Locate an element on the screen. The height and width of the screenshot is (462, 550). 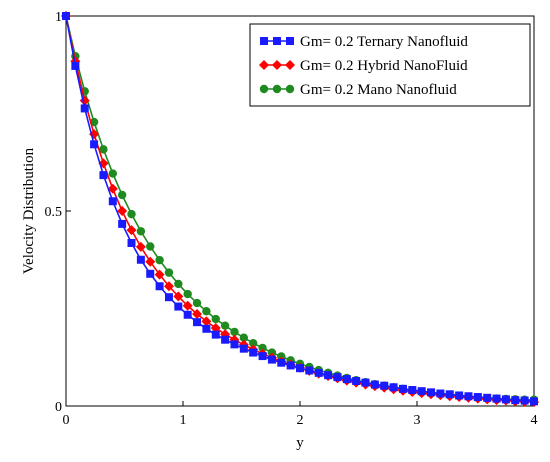
y-axis-label: Velocity Distribution is located at coordinates (29, 210).